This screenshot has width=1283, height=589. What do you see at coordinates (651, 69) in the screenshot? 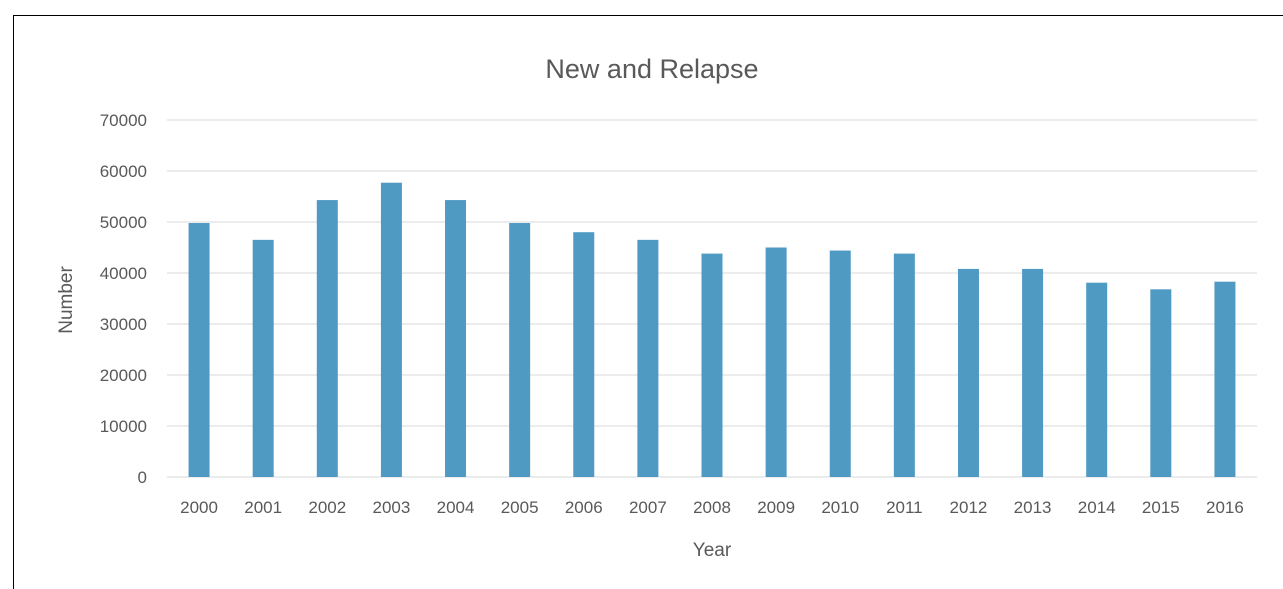
I see `chart-title: New and Relapse` at bounding box center [651, 69].